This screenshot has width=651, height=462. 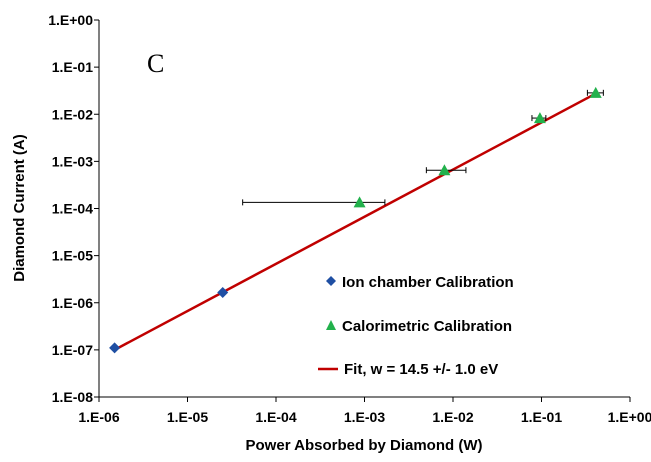 I want to click on x-tick-label: 1.E-03, so click(x=364, y=417).